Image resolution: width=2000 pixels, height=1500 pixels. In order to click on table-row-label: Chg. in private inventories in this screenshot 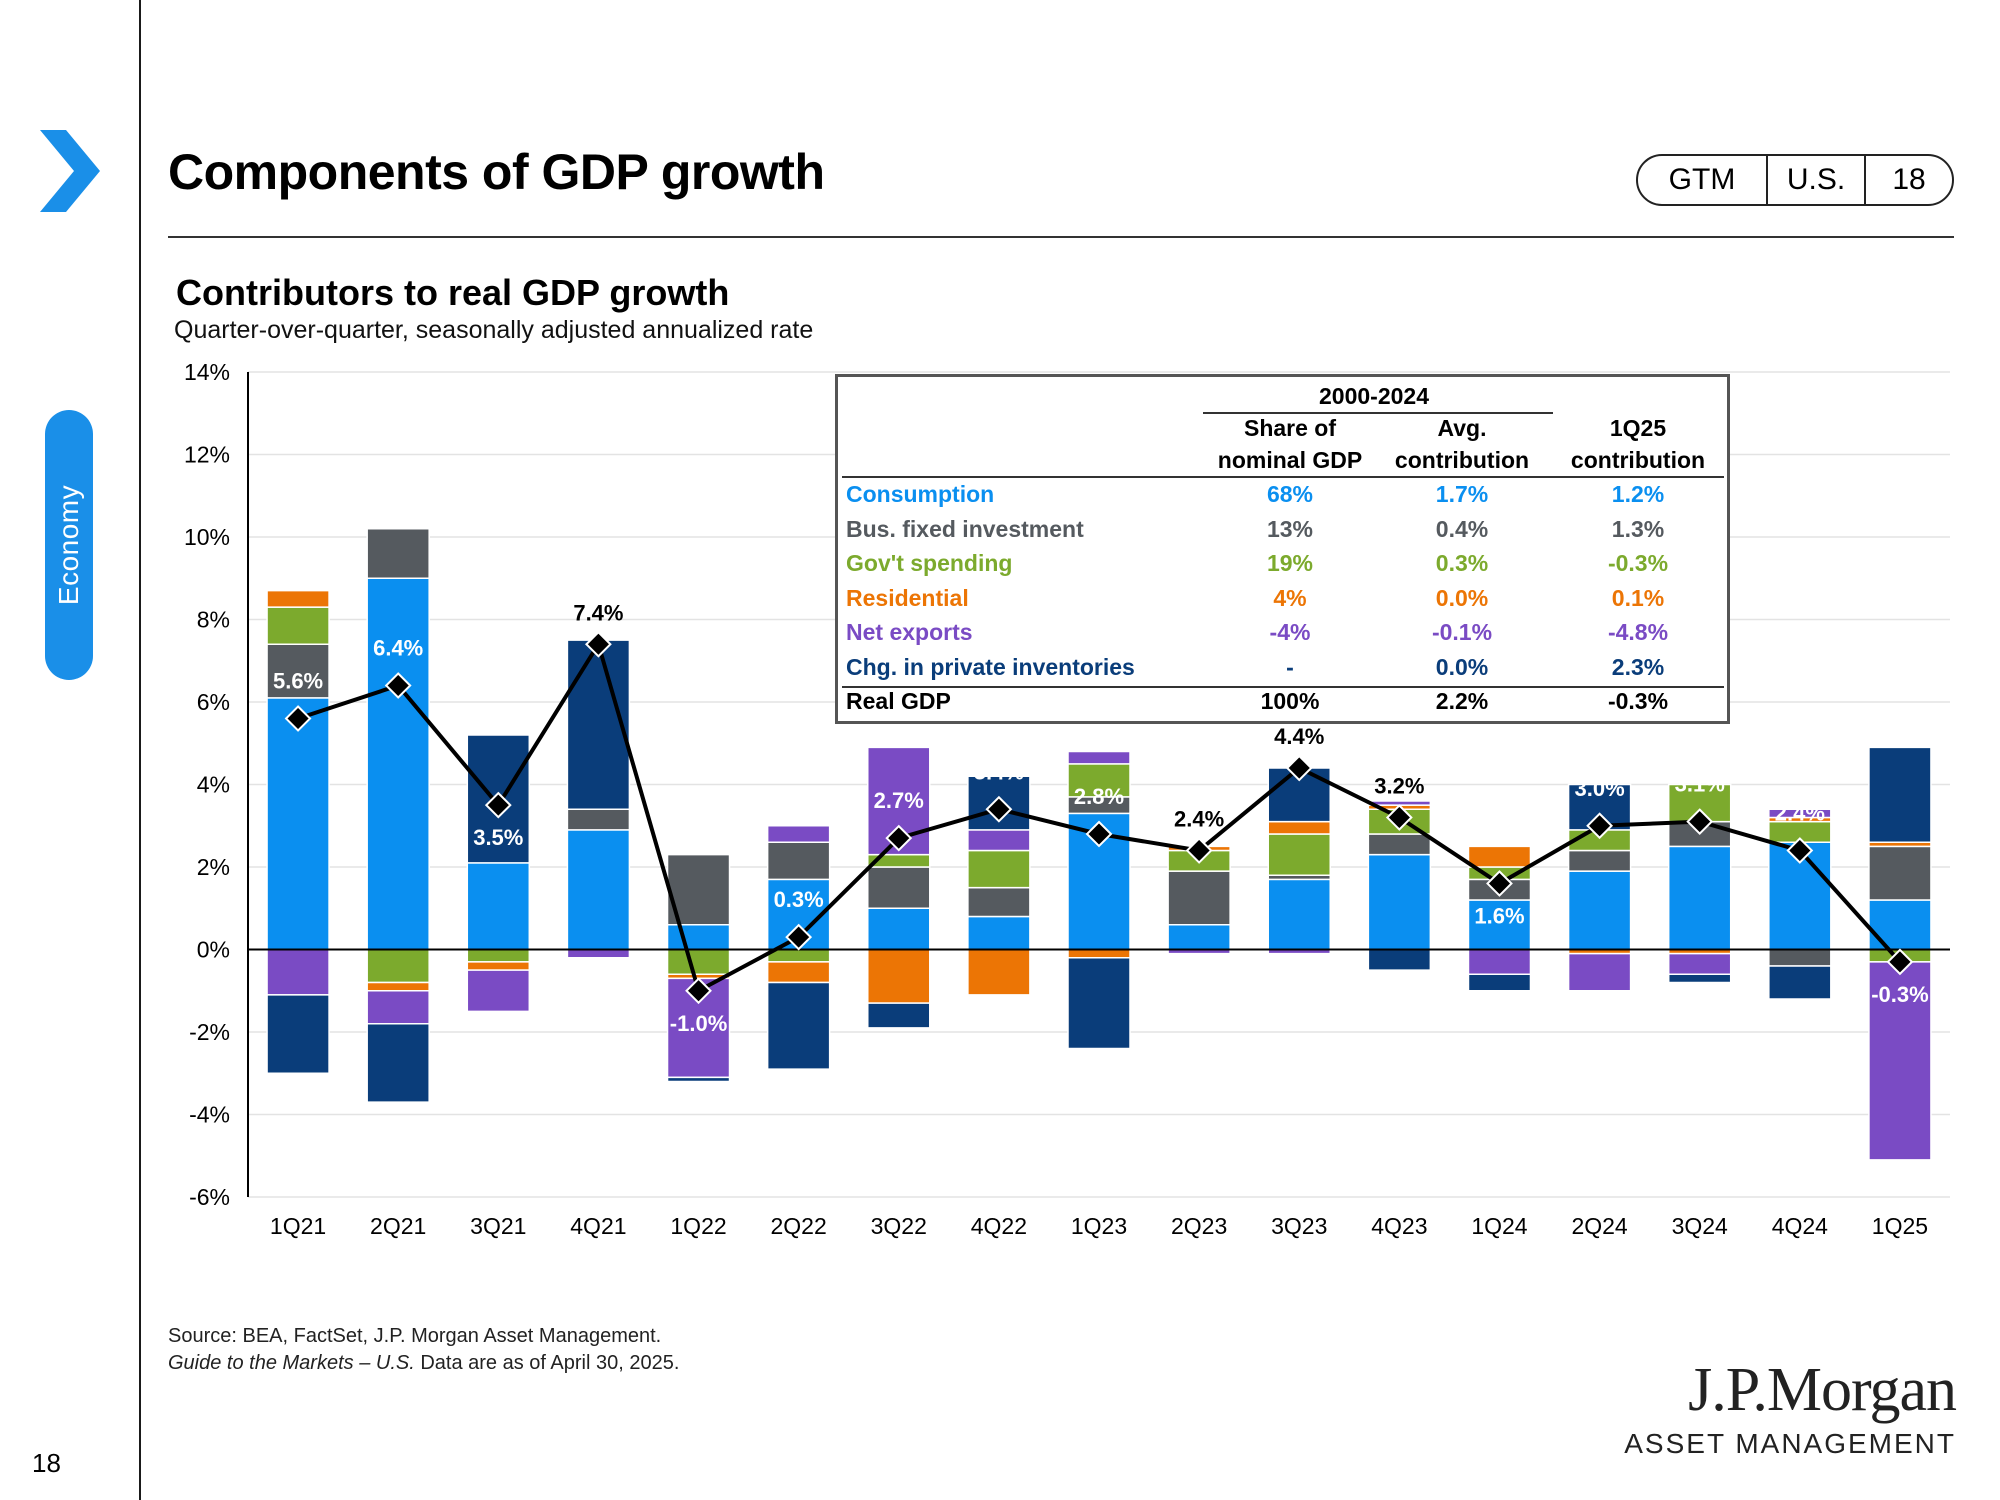, I will do `click(990, 666)`.